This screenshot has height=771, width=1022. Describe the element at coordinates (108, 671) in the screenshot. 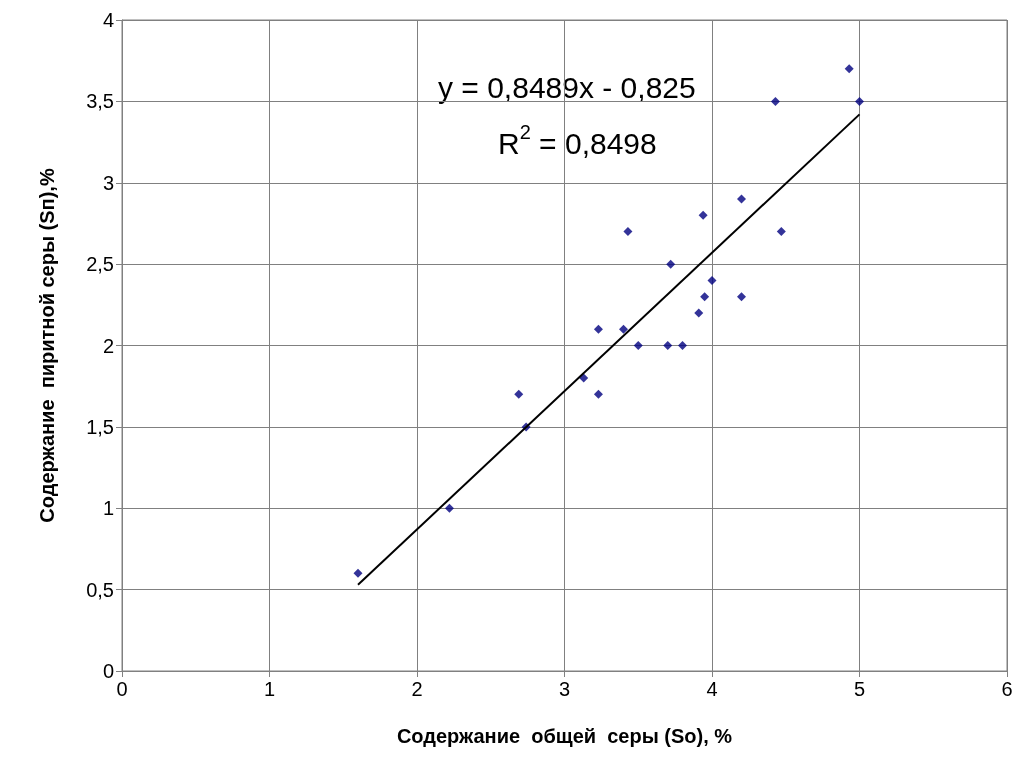

I see `y-tick-label: 0` at that location.